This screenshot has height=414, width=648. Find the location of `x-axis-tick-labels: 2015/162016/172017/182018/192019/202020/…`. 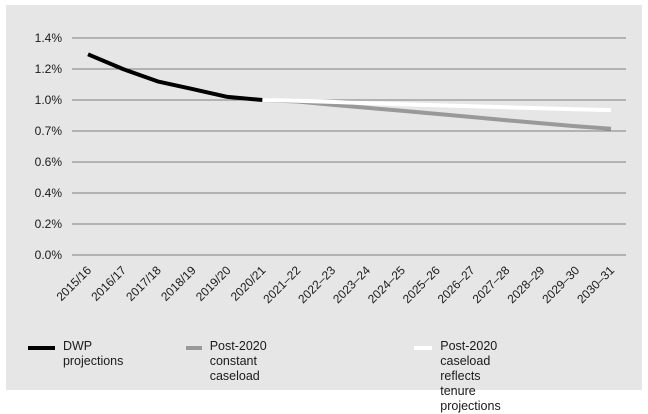

x-axis-tick-labels: 2015/162016/172017/182018/192019/202020/… is located at coordinates (336, 284).